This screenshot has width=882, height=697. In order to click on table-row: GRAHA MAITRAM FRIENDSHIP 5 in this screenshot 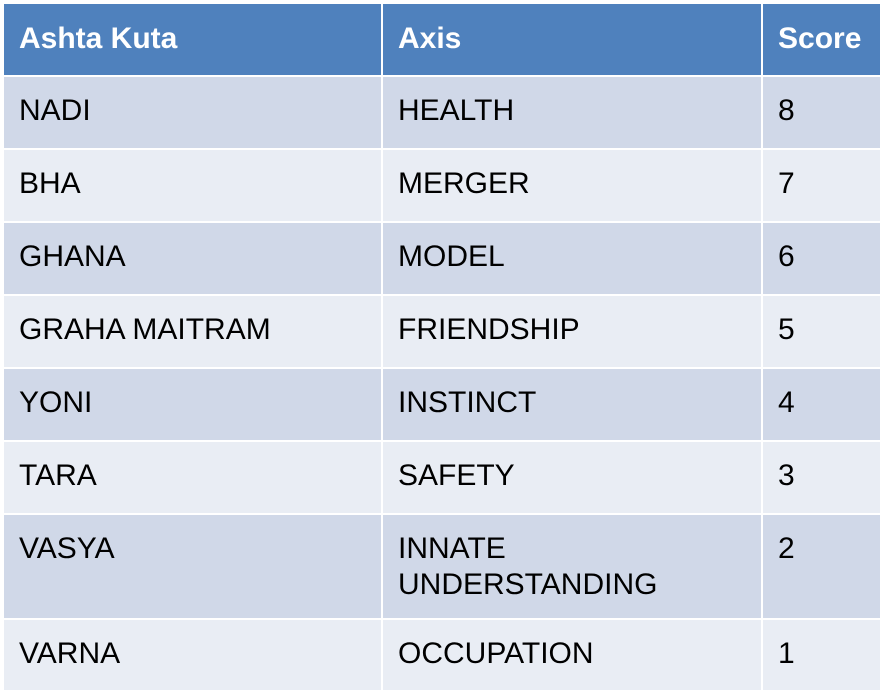, I will do `click(442, 331)`.